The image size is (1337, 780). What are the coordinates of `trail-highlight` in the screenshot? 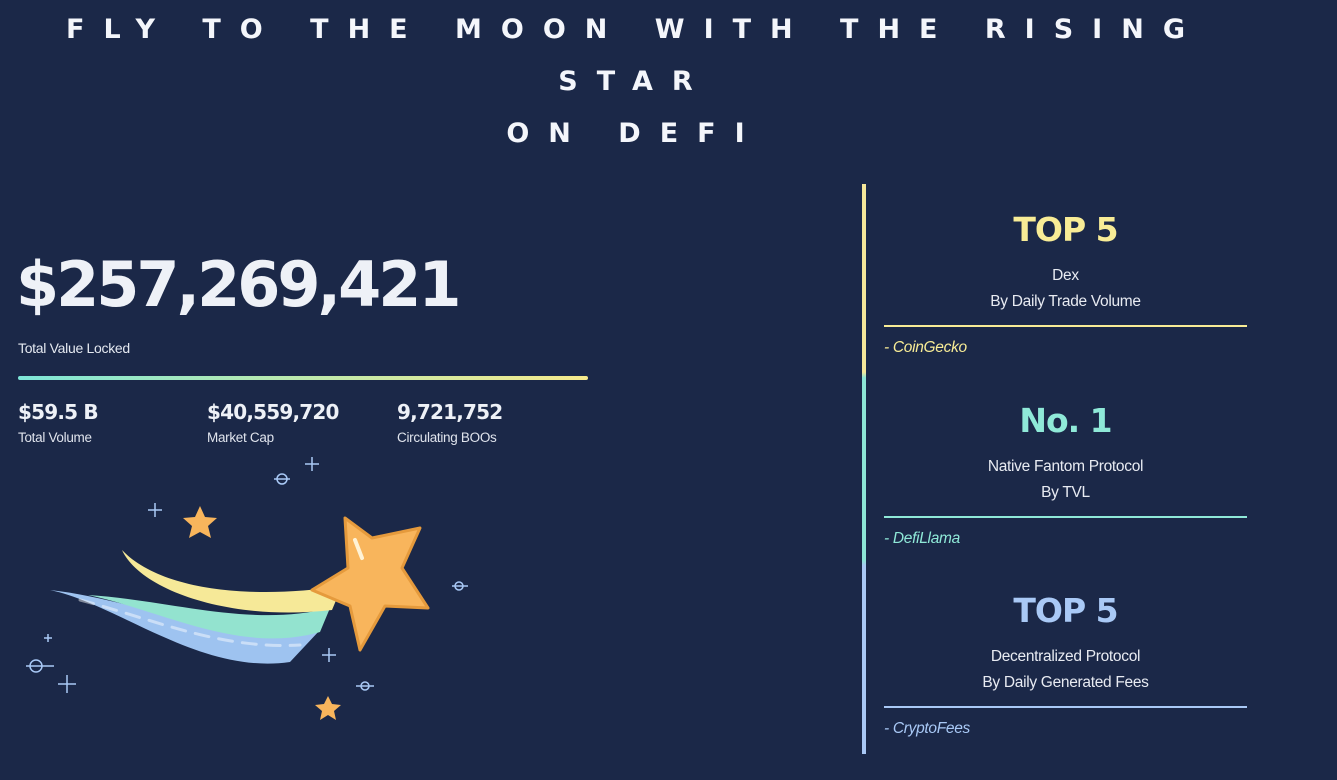 It's located at (190, 623).